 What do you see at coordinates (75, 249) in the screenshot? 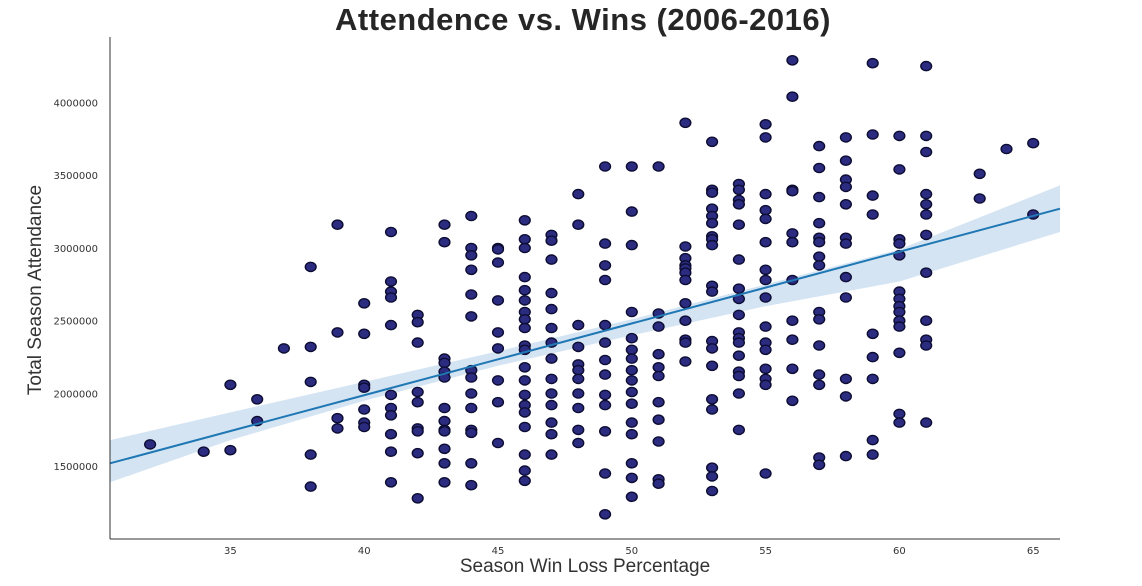
I see `y-tick-label: 3000000` at bounding box center [75, 249].